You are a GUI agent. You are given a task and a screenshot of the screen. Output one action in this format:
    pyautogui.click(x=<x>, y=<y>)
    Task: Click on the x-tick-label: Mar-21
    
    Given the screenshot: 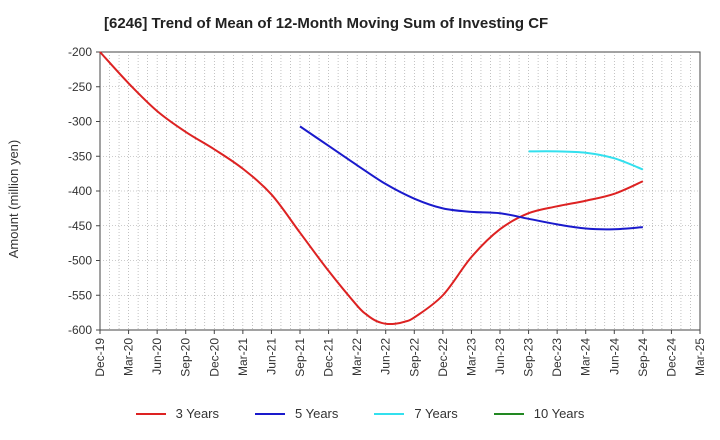 What is the action you would take?
    pyautogui.click(x=243, y=357)
    